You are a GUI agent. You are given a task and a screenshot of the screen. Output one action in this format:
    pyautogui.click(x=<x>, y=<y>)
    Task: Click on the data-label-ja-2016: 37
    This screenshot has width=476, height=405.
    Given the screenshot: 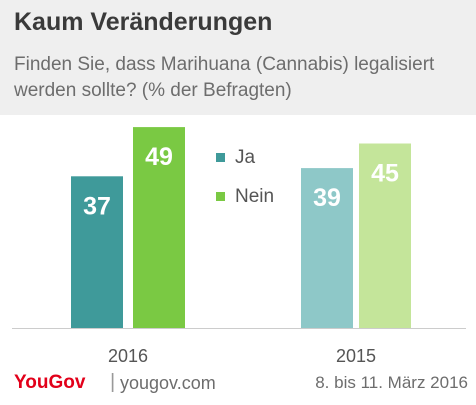 What is the action you would take?
    pyautogui.click(x=97, y=206)
    